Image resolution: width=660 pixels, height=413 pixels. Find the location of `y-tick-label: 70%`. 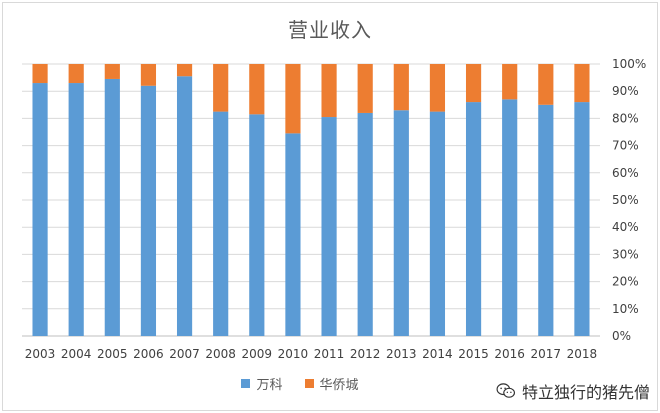

y-tick-label: 70% is located at coordinates (625, 146).